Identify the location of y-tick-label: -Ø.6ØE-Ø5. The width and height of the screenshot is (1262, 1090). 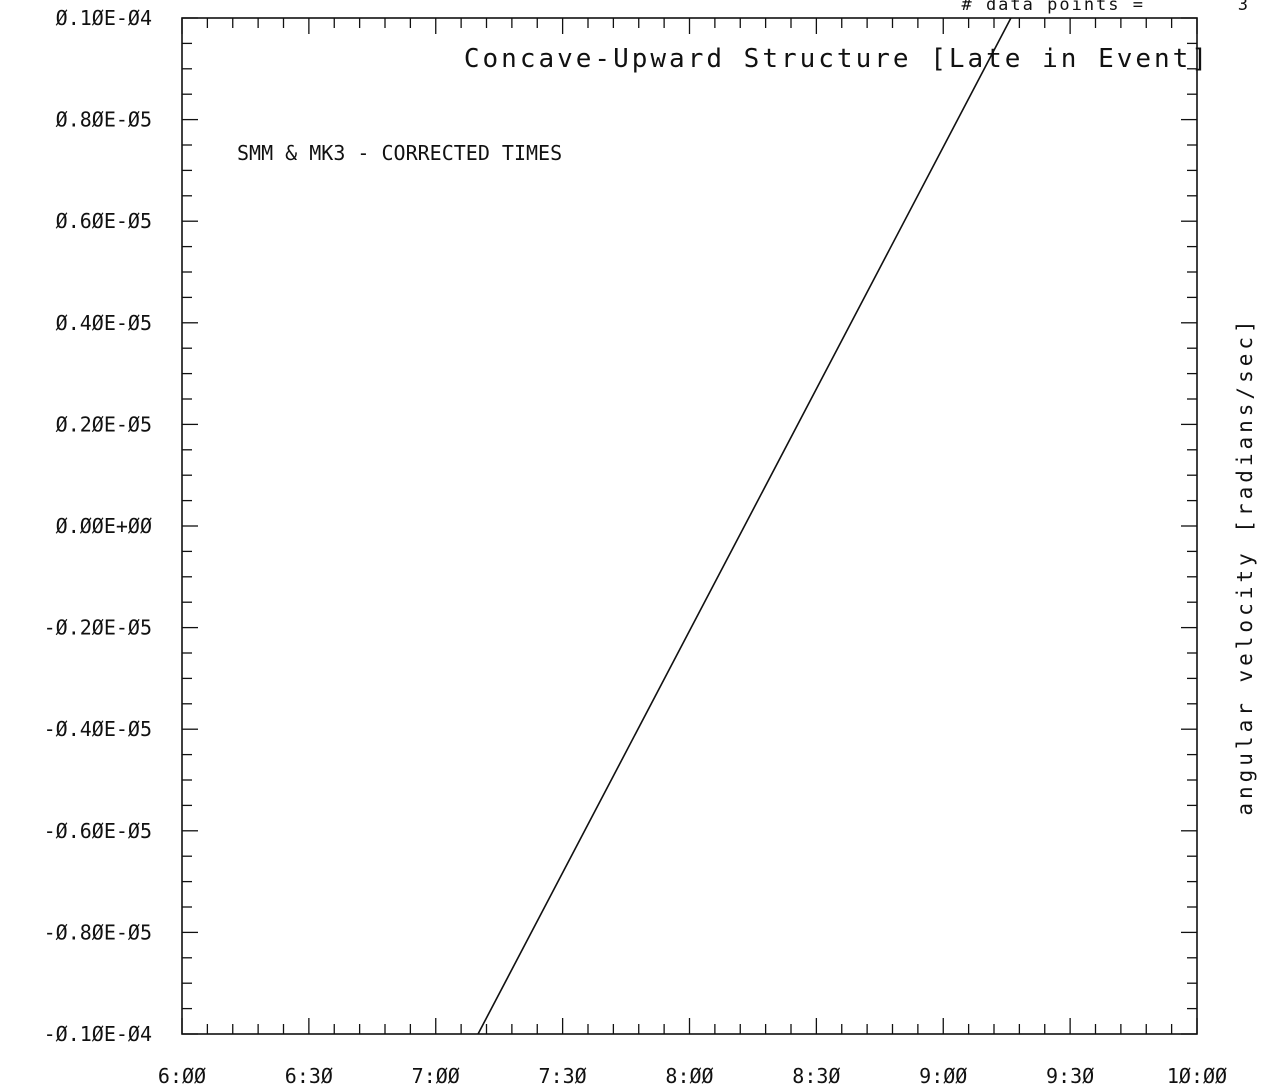
(98, 831).